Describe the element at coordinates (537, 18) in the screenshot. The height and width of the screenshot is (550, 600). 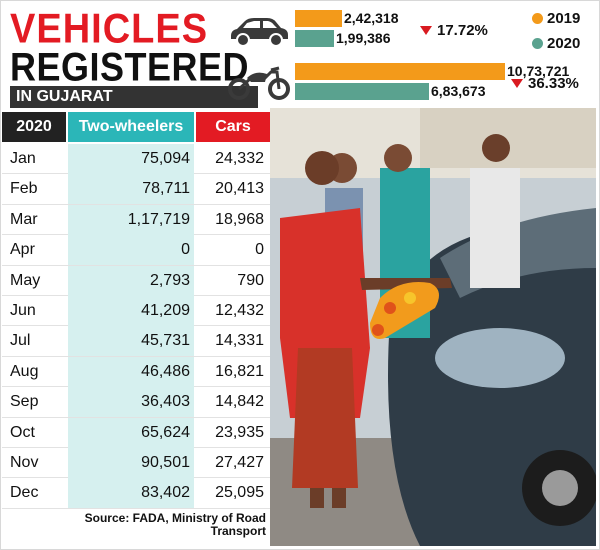
I see `legend-dot-2019` at that location.